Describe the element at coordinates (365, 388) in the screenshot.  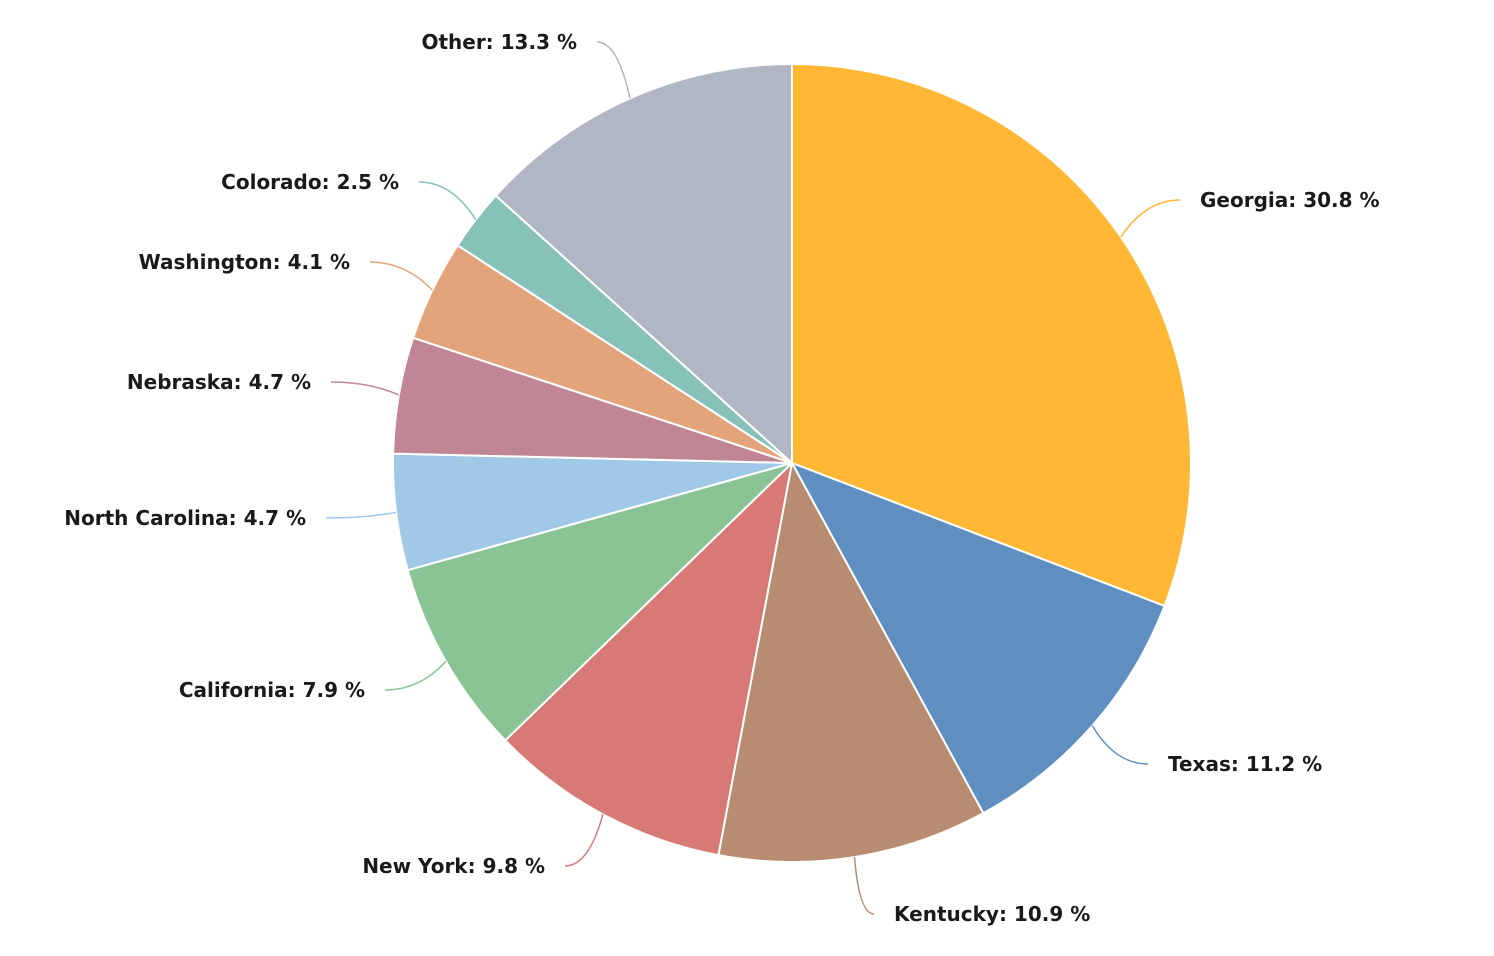
I see `leader-line-nebraska` at that location.